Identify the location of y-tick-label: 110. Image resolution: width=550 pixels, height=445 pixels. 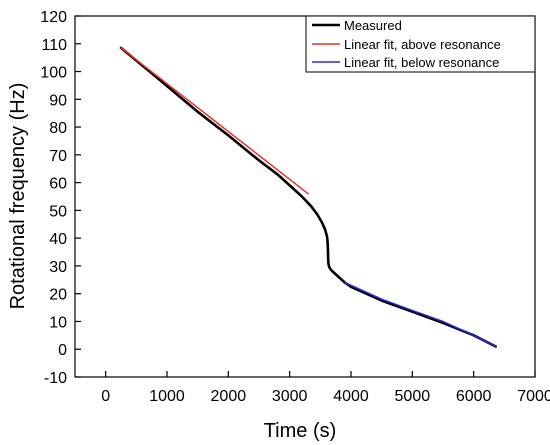
(54, 45).